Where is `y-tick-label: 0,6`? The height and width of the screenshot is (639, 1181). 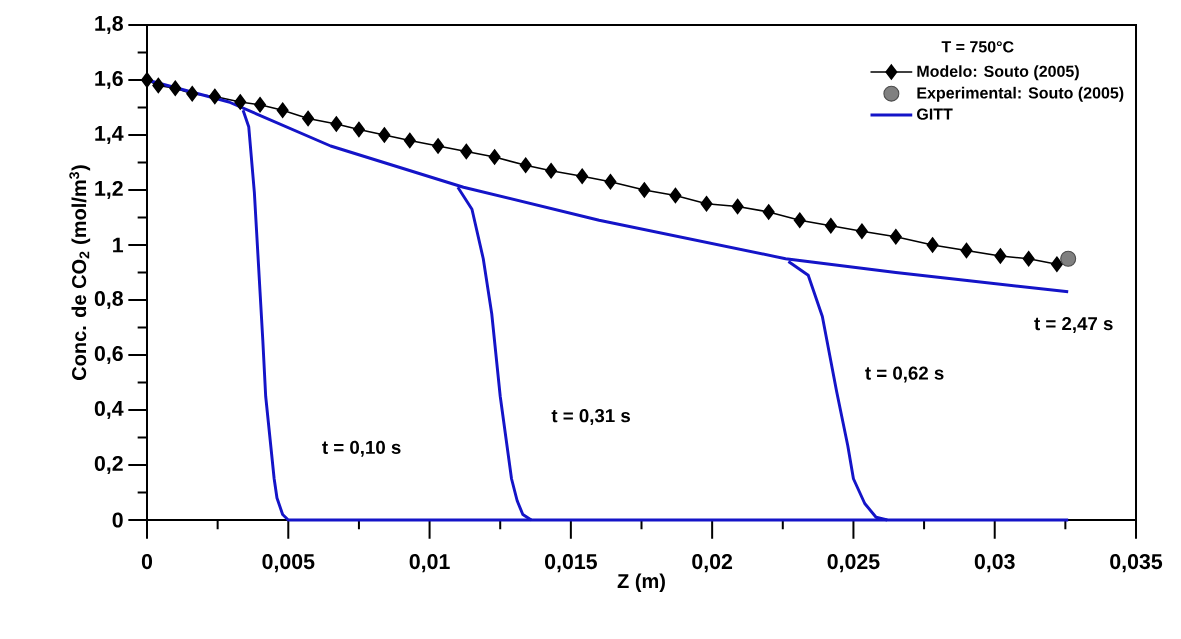 y-tick-label: 0,6 is located at coordinates (108, 355).